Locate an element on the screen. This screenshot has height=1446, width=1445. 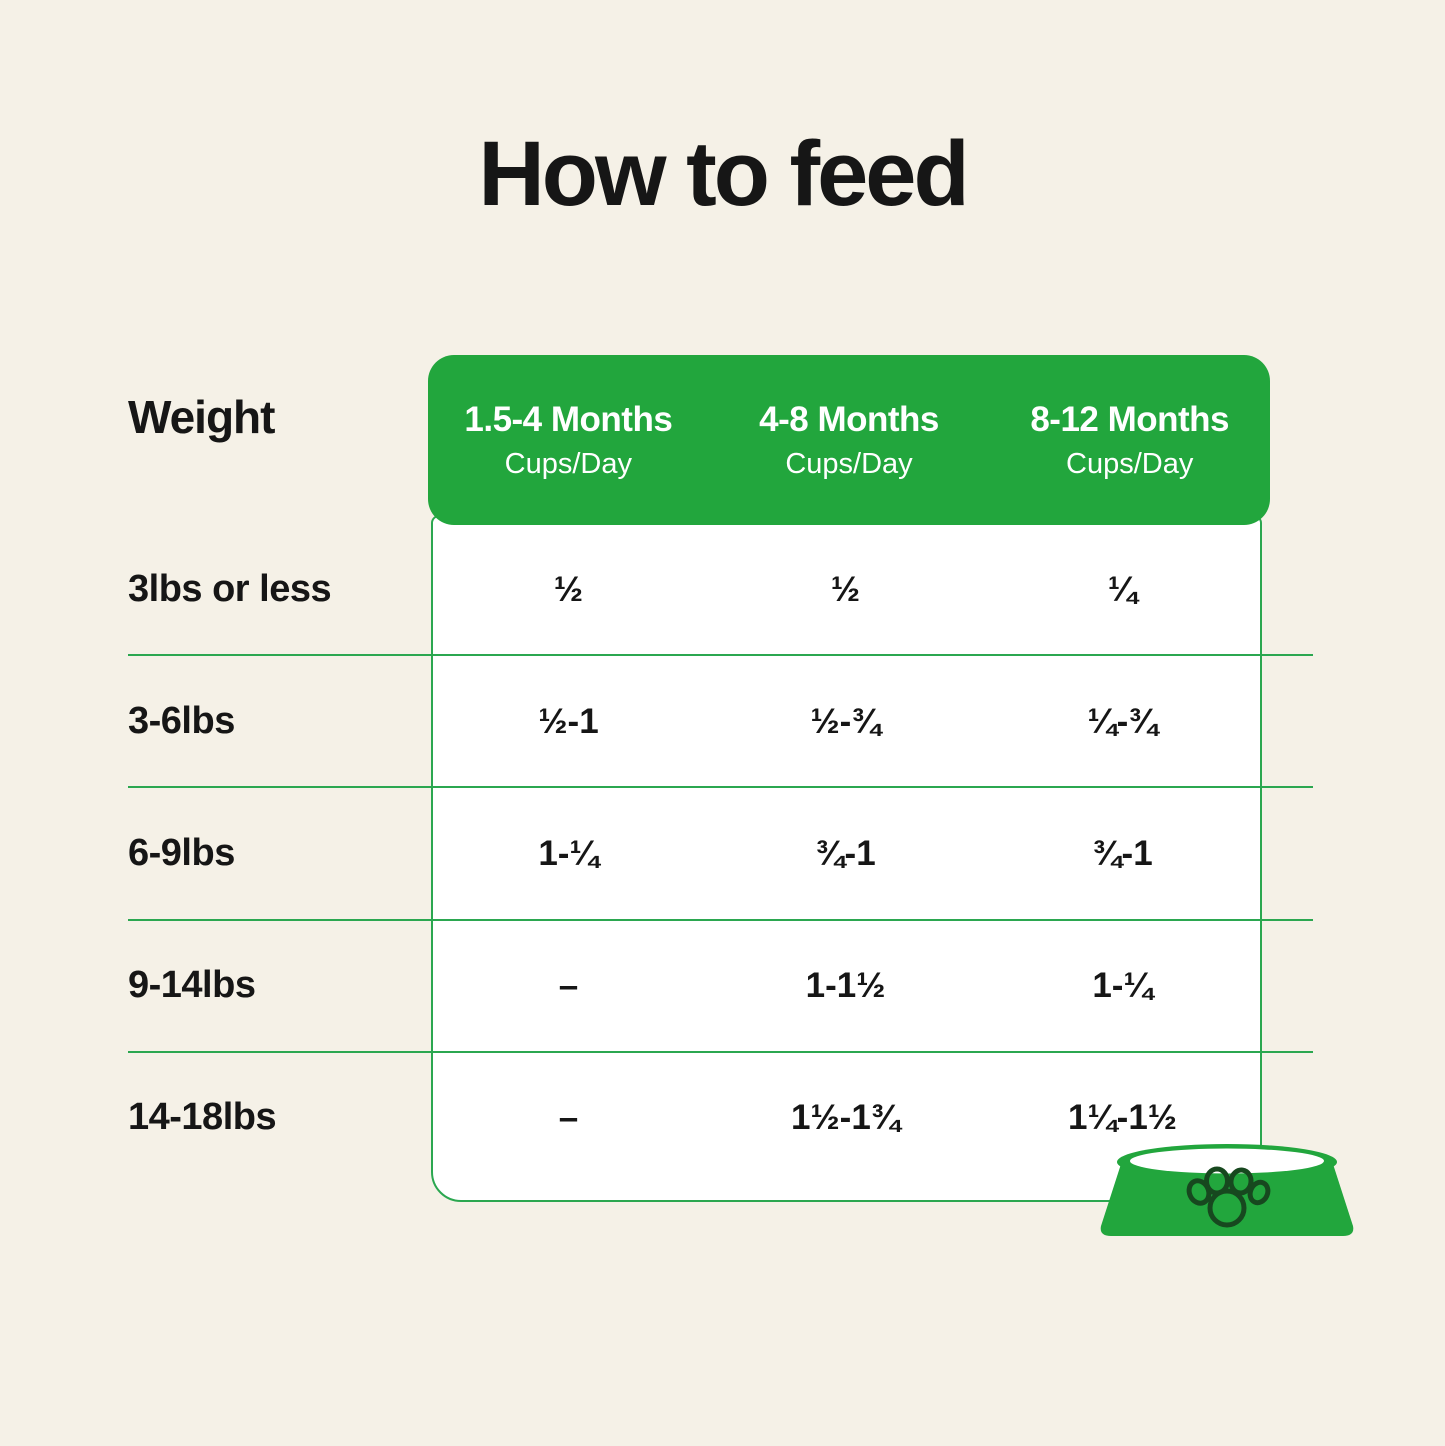
column-header-2: 4-8 Months Cups/Day is located at coordinates (849, 440).